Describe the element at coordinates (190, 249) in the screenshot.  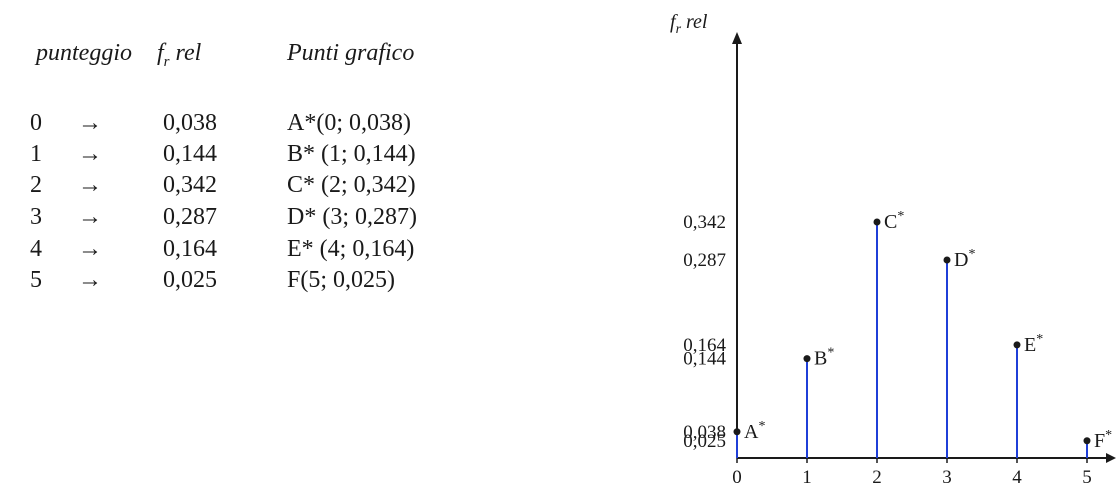
I see `frequency-cell: 0,164` at that location.